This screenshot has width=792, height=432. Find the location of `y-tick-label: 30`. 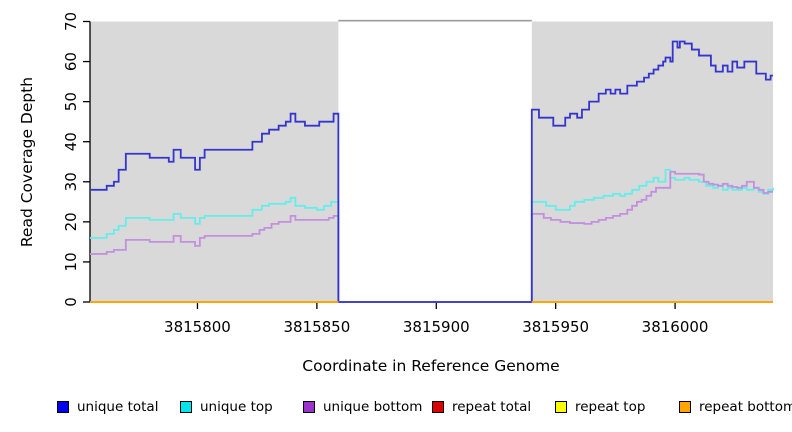

y-tick-label: 30 is located at coordinates (71, 181).